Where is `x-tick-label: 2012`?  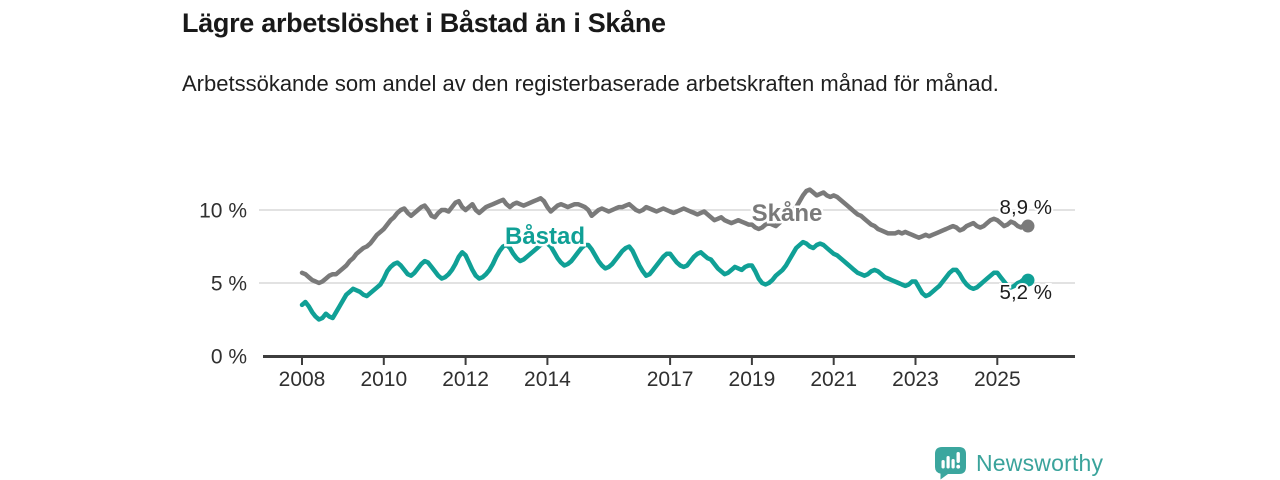
x-tick-label: 2012 is located at coordinates (465, 379).